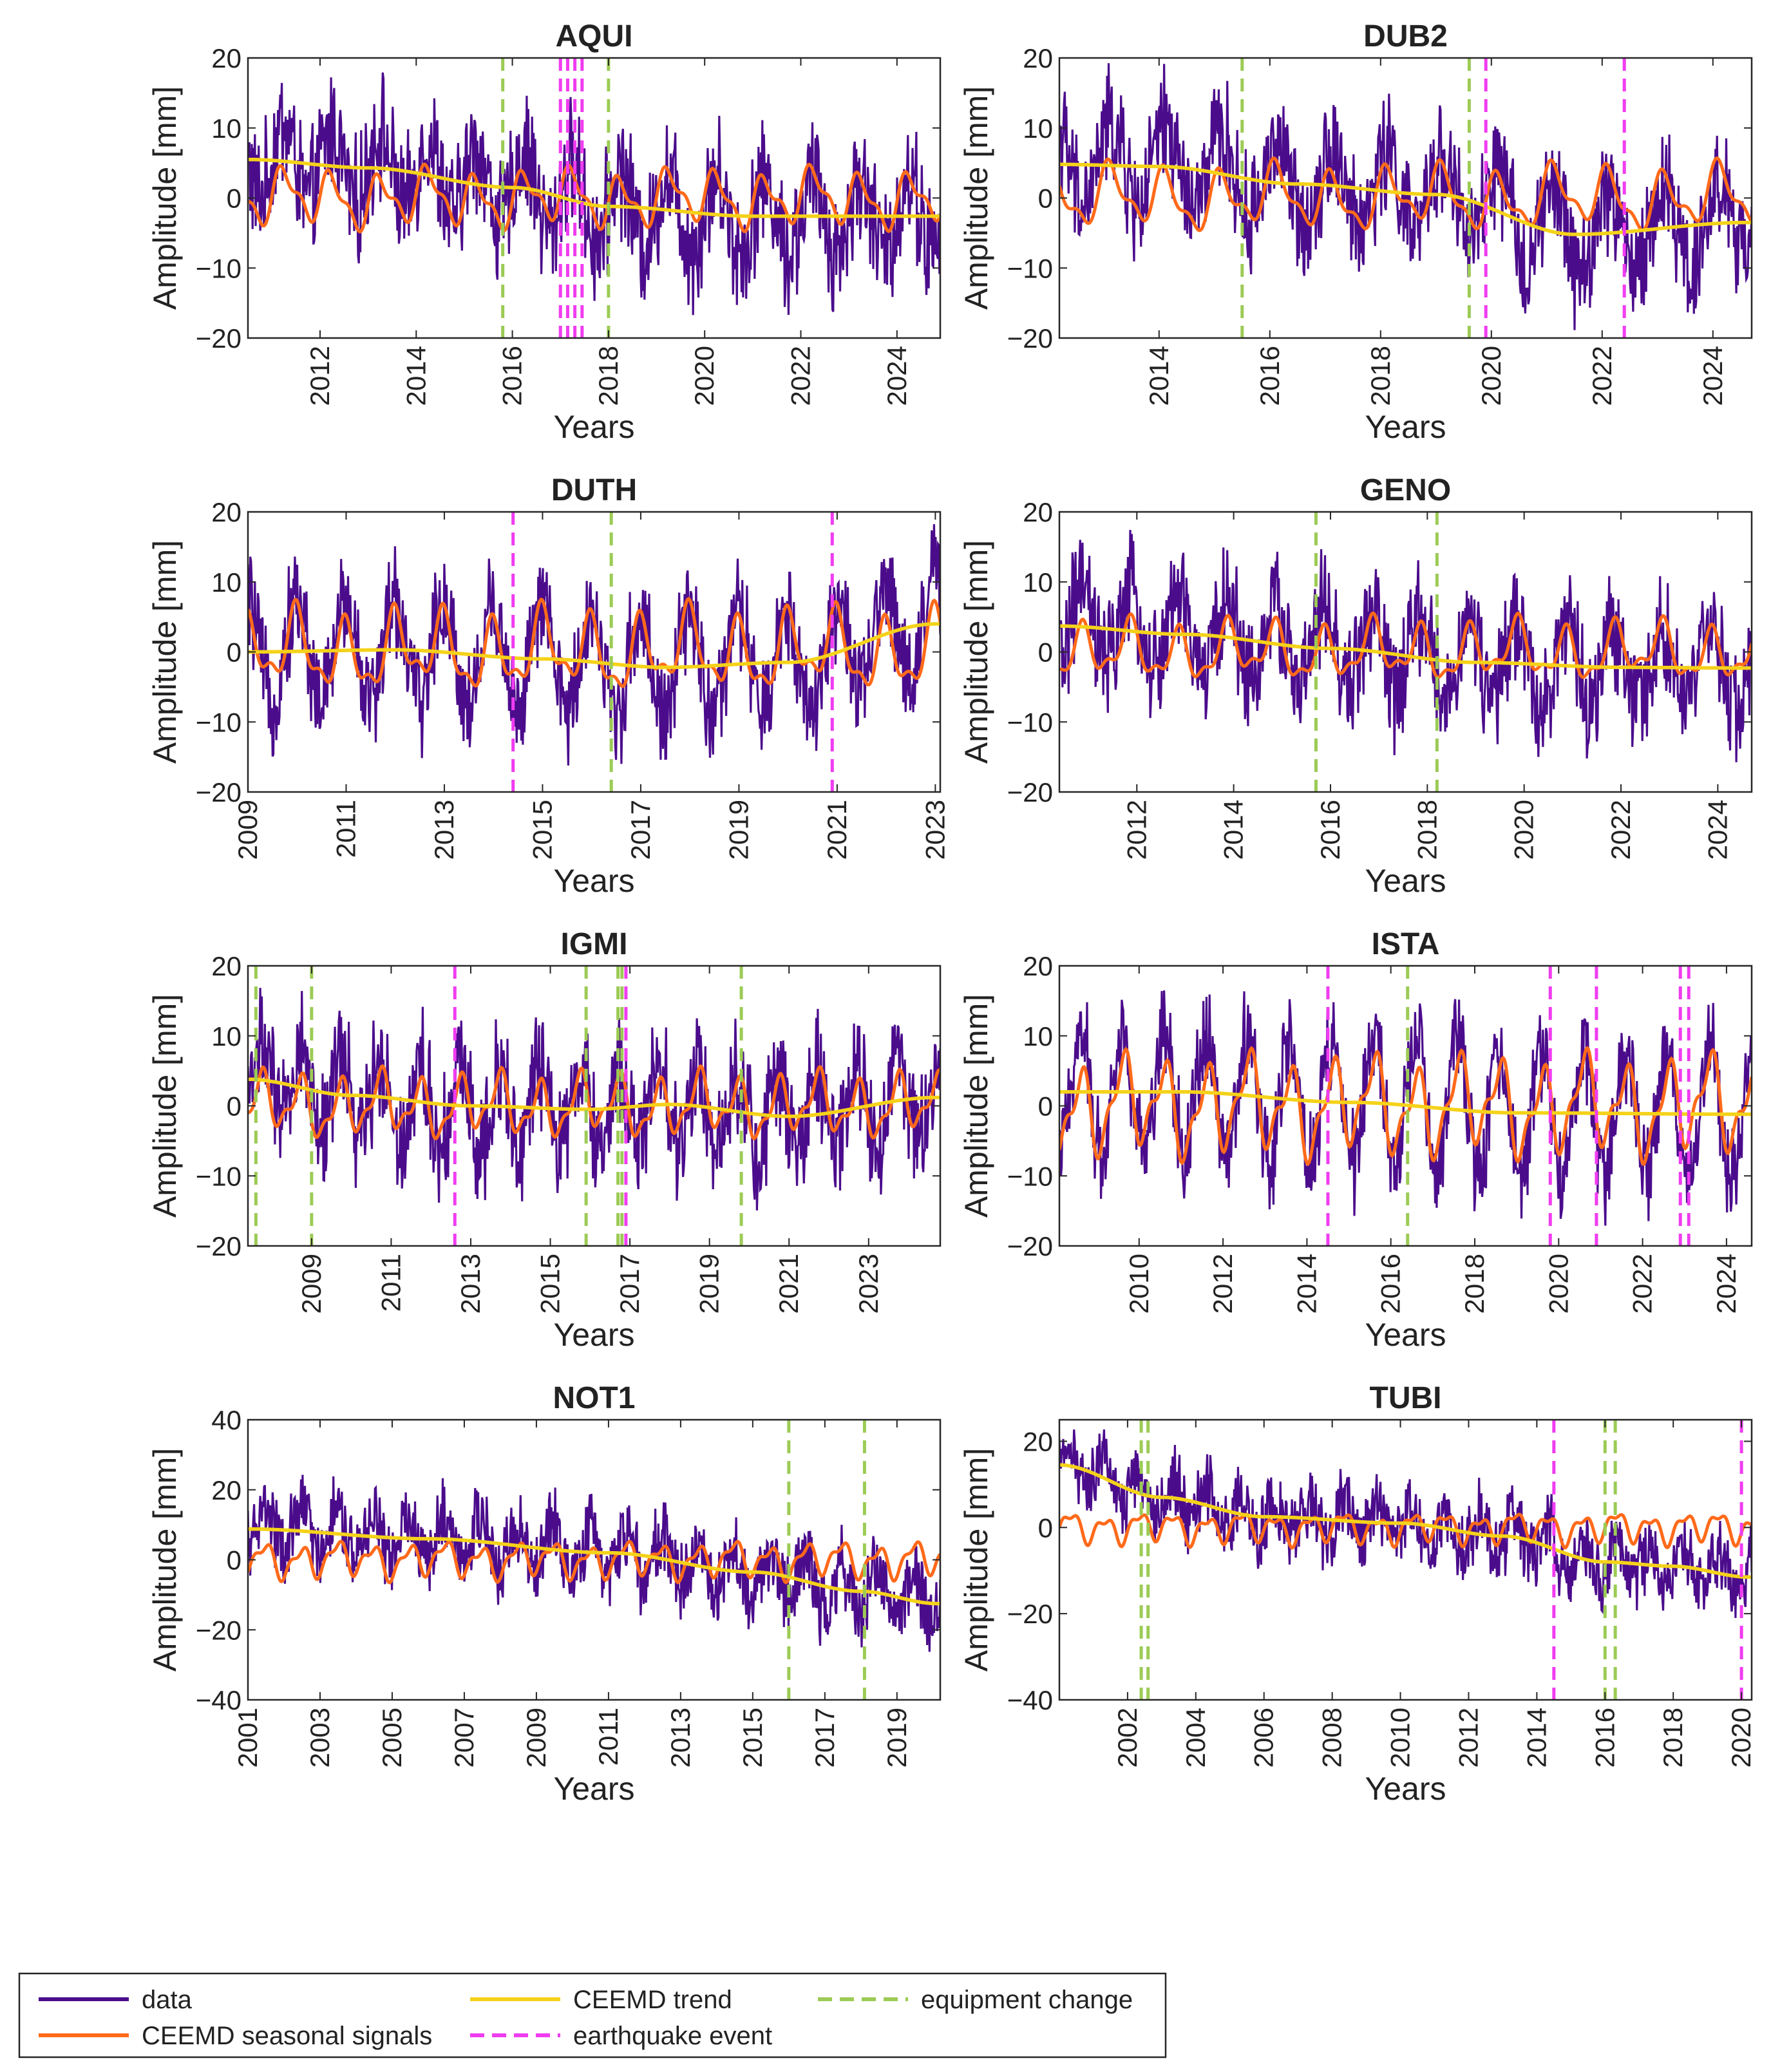  What do you see at coordinates (837, 830) in the screenshot?
I see `x-tick-label: 2021` at bounding box center [837, 830].